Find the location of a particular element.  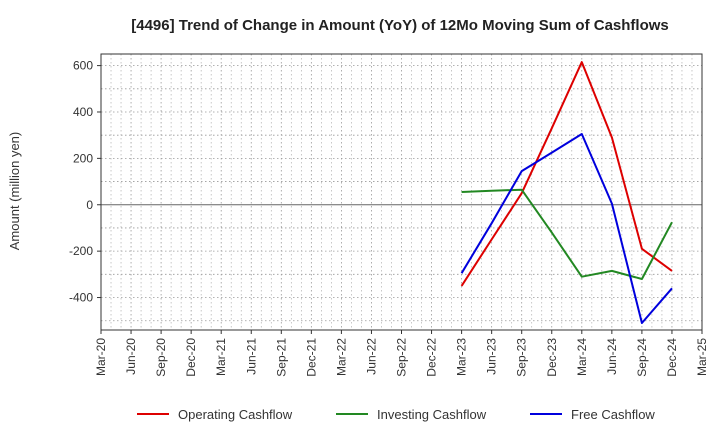

x-tick-label: Sep-24 is located at coordinates (642, 357).